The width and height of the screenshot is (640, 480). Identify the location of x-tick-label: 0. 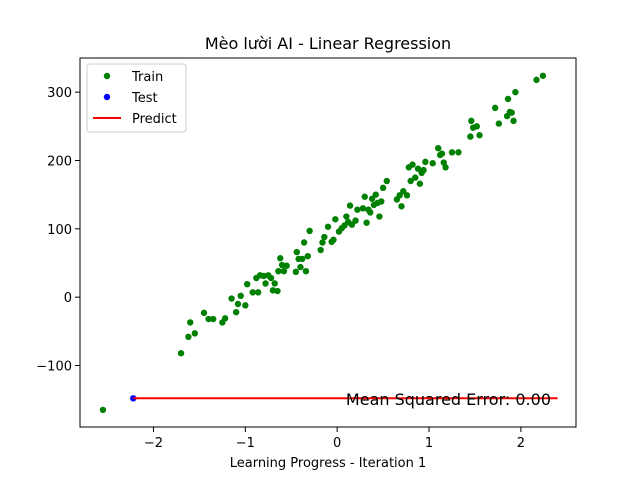
(337, 443).